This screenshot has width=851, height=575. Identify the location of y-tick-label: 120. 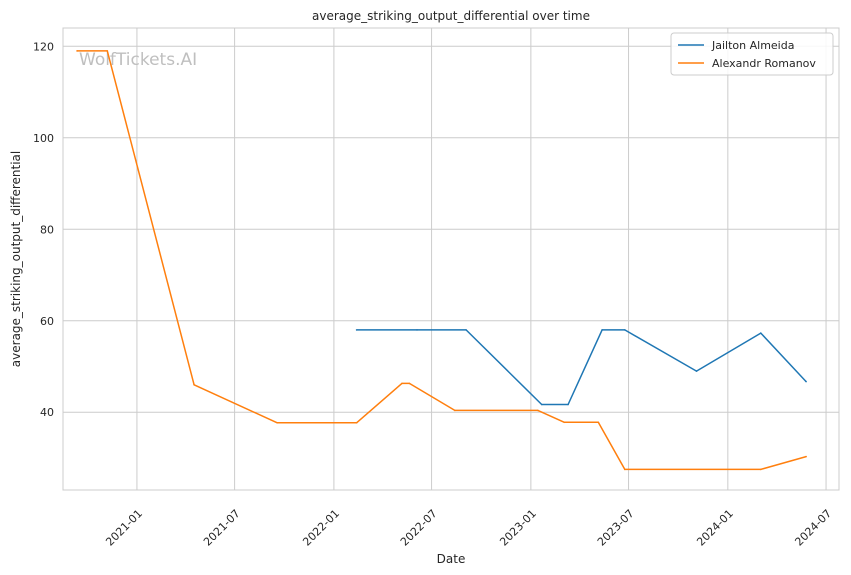
(43, 46).